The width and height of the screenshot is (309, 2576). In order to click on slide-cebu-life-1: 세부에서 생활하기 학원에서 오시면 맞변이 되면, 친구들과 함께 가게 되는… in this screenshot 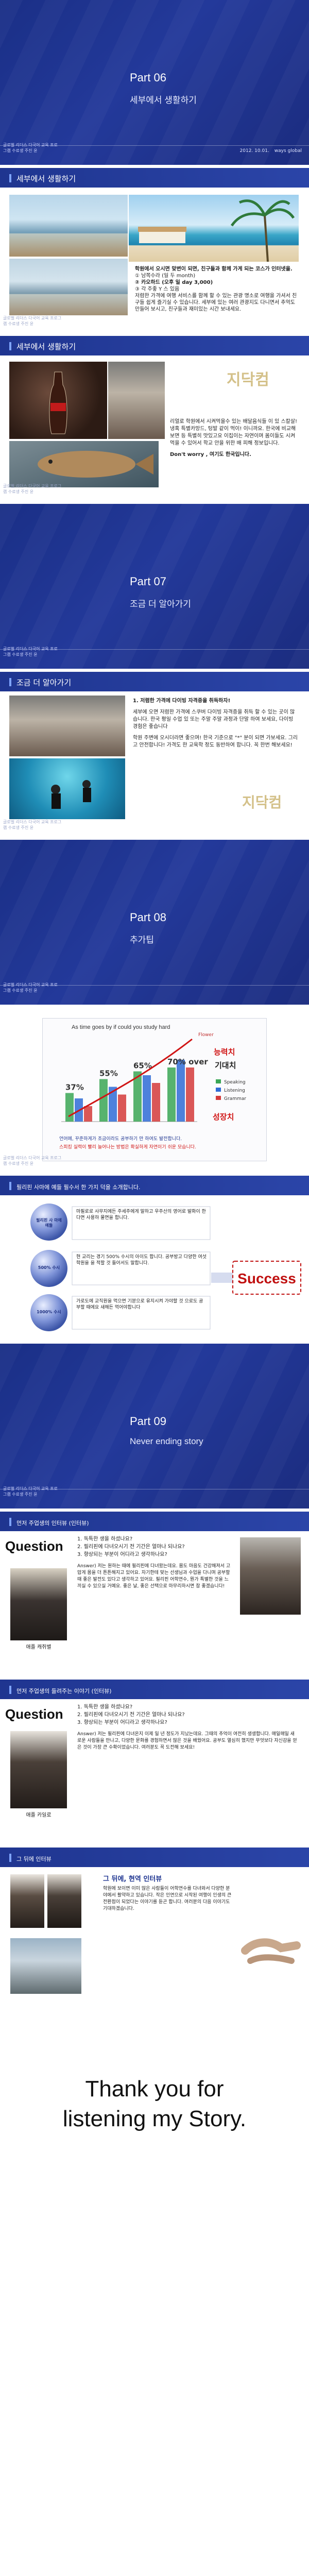, I will do `click(154, 252)`.